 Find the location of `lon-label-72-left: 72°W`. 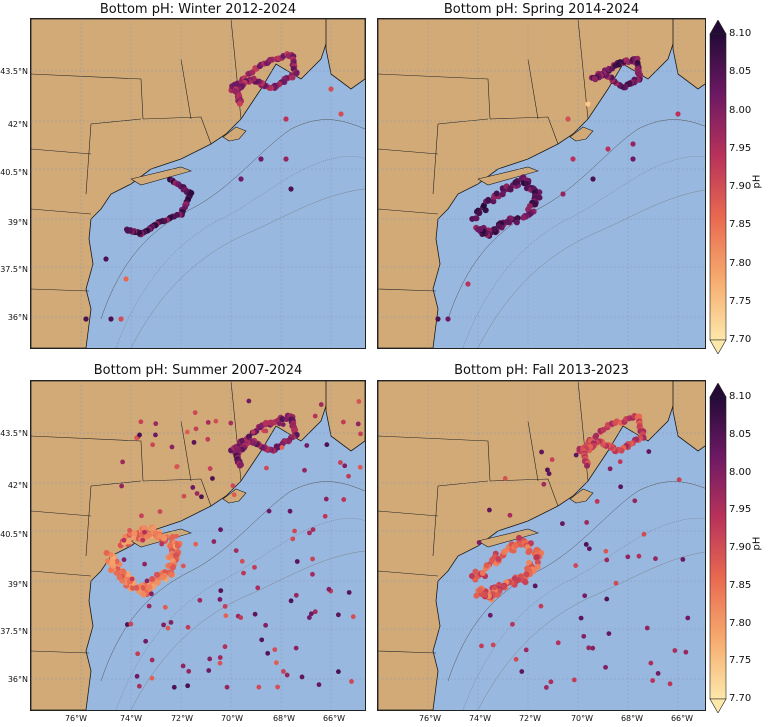

lon-label-72-left: 72°W is located at coordinates (182, 718).